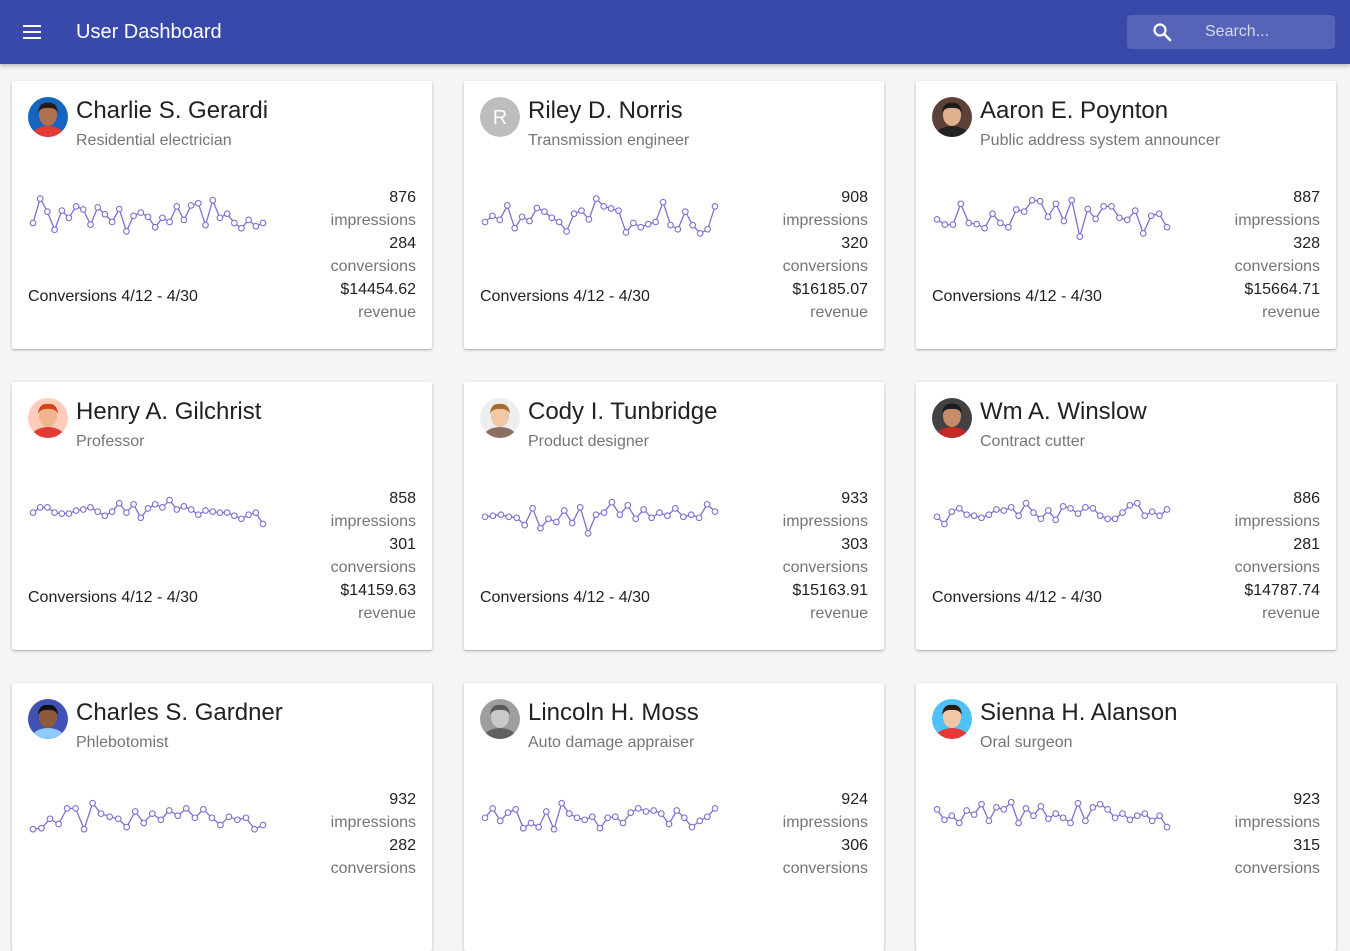 The image size is (1350, 951). What do you see at coordinates (172, 110) in the screenshot?
I see `user-name: Charlie S. Gerardi` at bounding box center [172, 110].